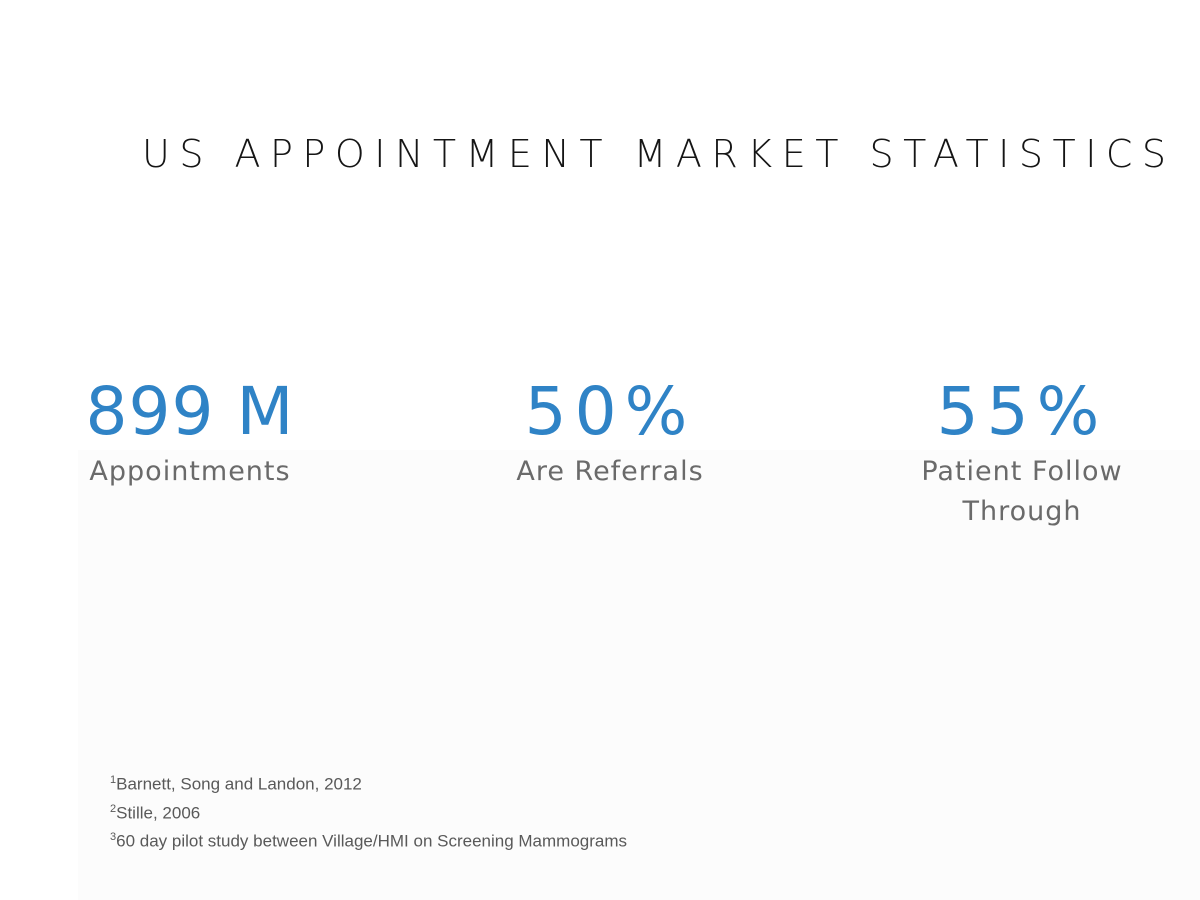 This screenshot has width=1200, height=900. I want to click on footnote-mark: 1, so click(113, 780).